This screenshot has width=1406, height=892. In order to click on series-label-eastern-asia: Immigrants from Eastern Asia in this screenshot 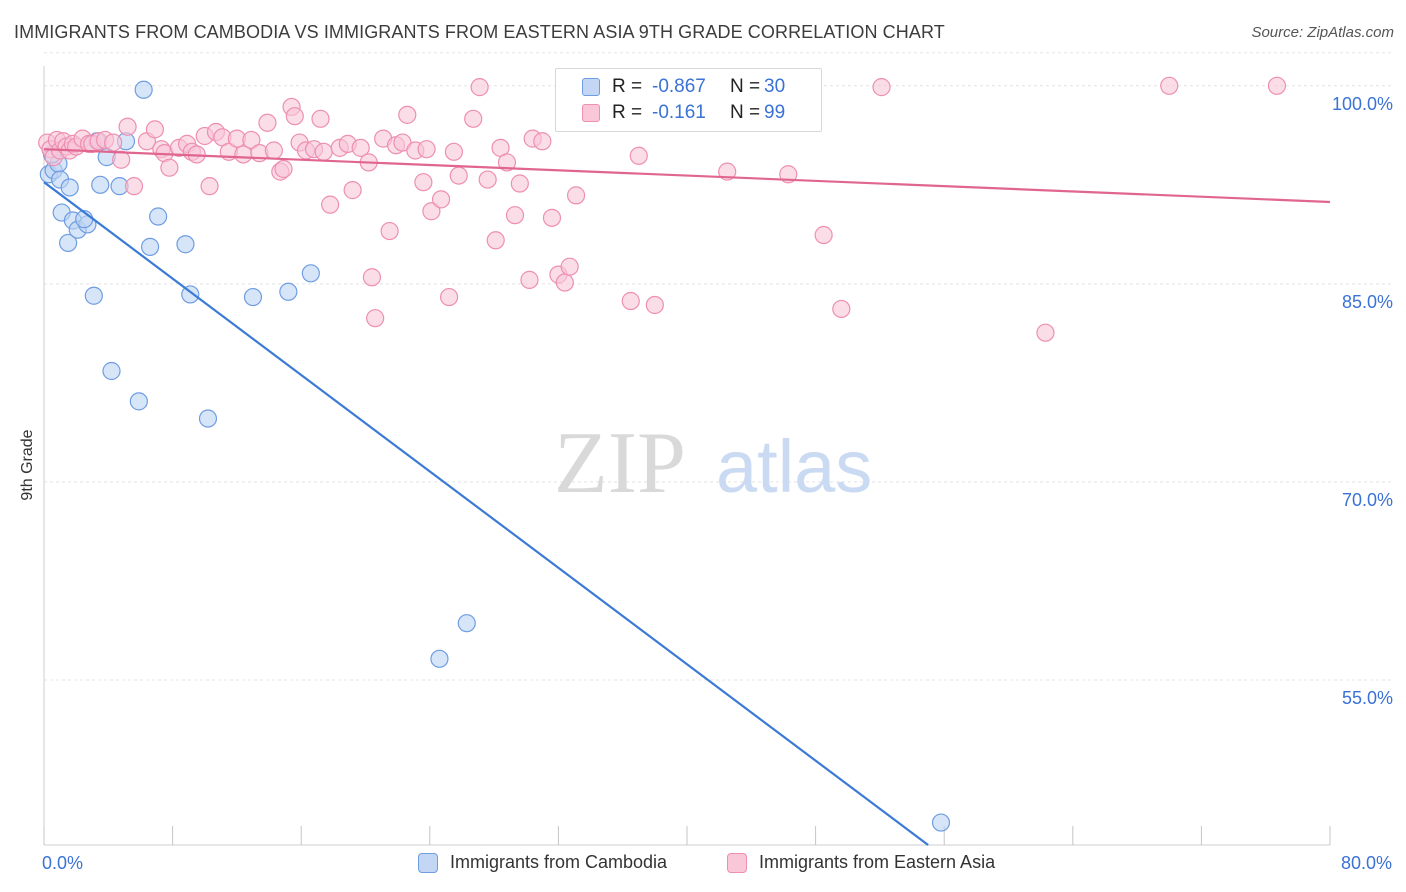, I will do `click(877, 862)`.